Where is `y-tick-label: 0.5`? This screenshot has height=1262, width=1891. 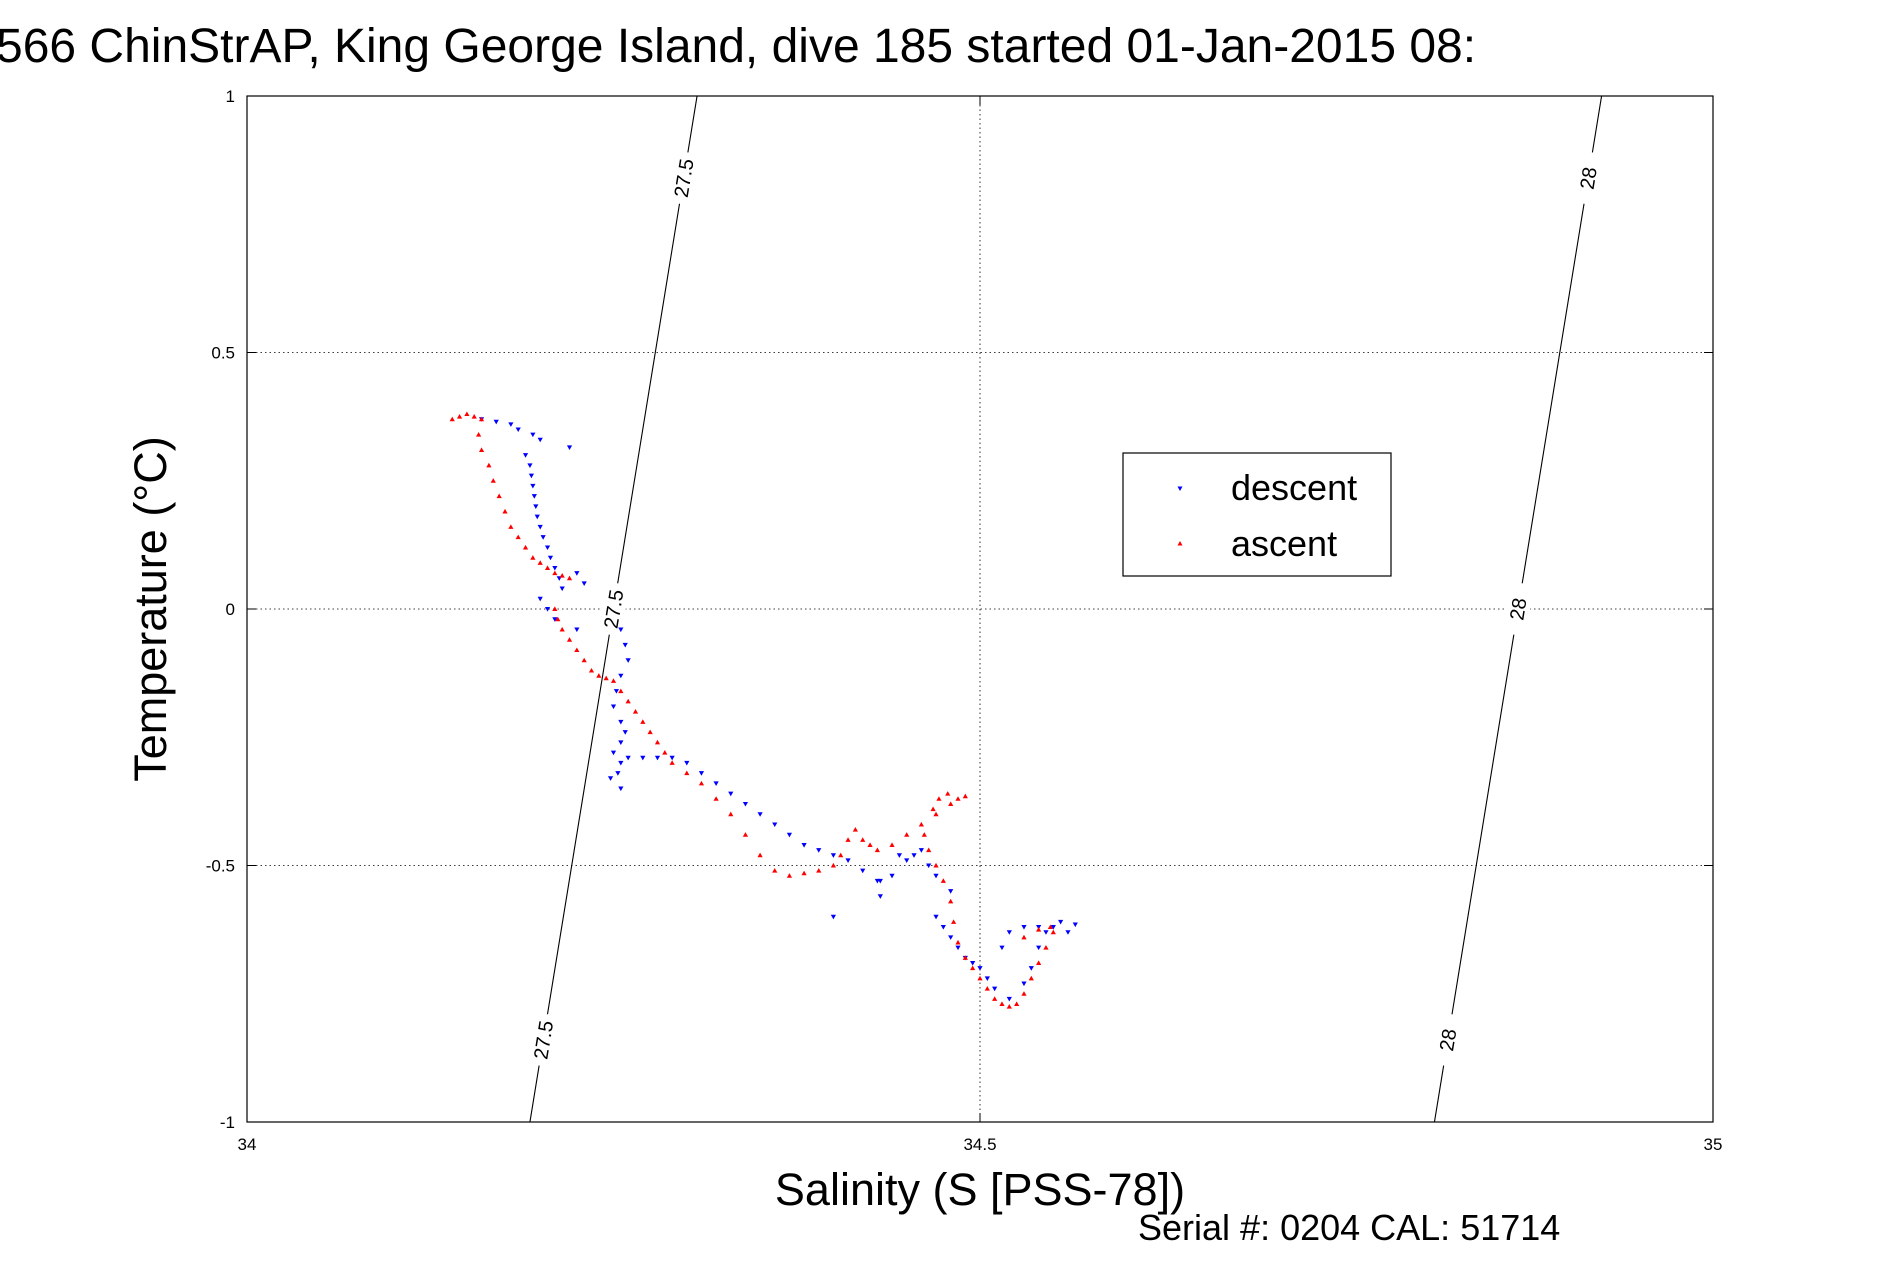 y-tick-label: 0.5 is located at coordinates (223, 353).